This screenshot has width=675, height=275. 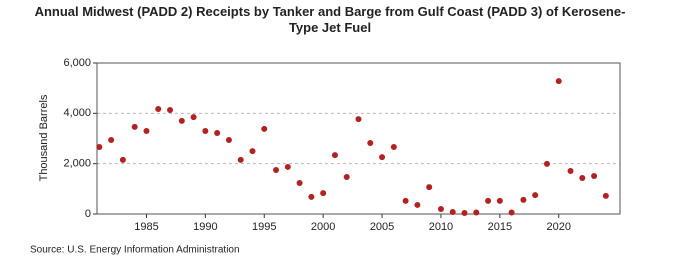 What do you see at coordinates (323, 227) in the screenshot?
I see `x-tick-label: 2000` at bounding box center [323, 227].